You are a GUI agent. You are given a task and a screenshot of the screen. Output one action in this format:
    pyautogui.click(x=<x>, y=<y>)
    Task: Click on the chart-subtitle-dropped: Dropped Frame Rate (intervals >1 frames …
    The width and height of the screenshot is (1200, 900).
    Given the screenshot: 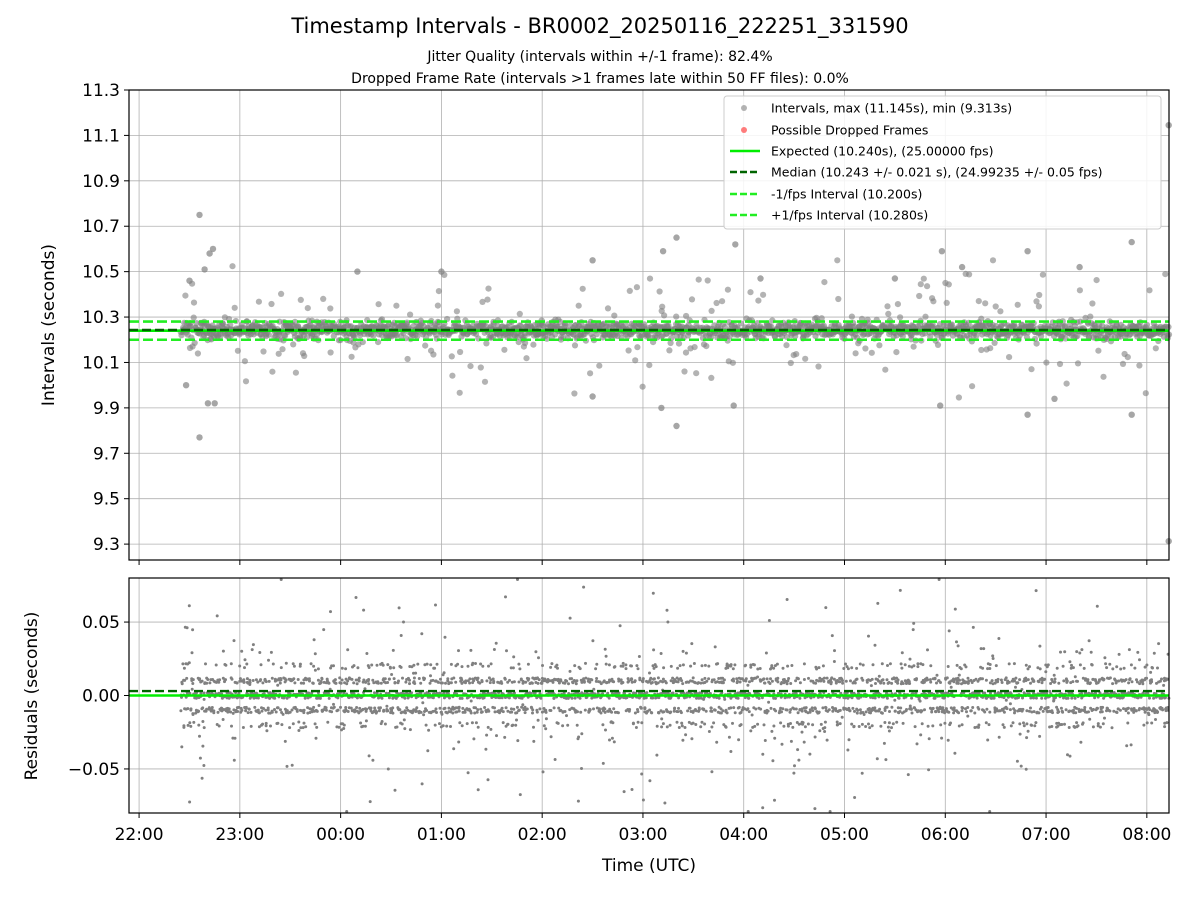 What is the action you would take?
    pyautogui.click(x=600, y=79)
    